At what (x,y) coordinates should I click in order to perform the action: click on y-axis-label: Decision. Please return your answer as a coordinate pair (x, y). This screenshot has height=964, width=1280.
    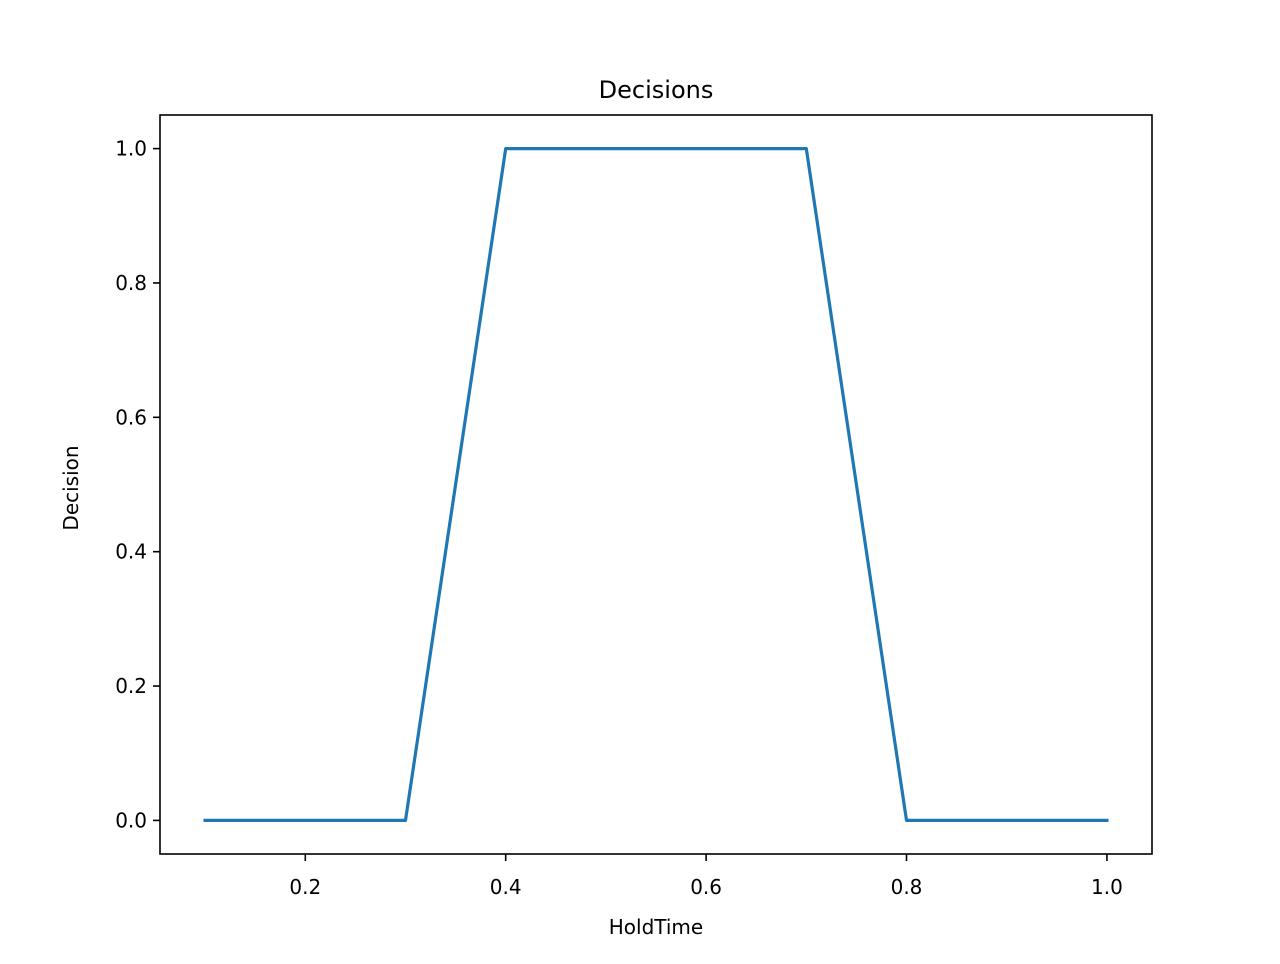
    Looking at the image, I should click on (71, 487).